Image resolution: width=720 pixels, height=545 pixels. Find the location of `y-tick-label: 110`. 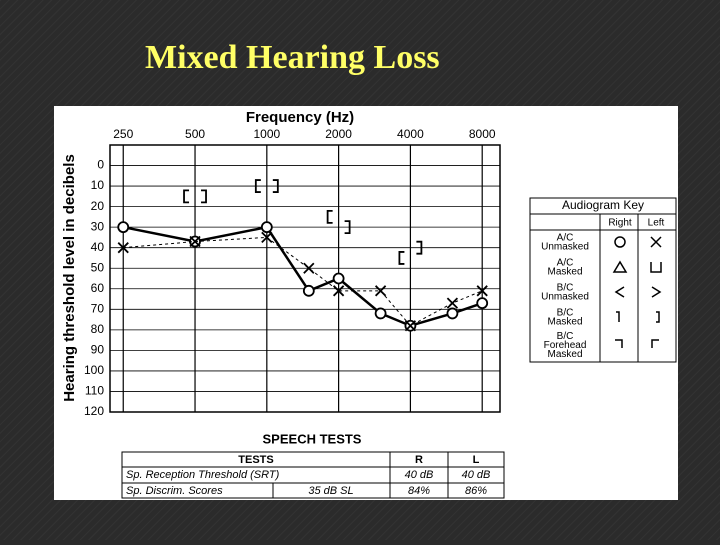

y-tick-label: 110 is located at coordinates (94, 391).